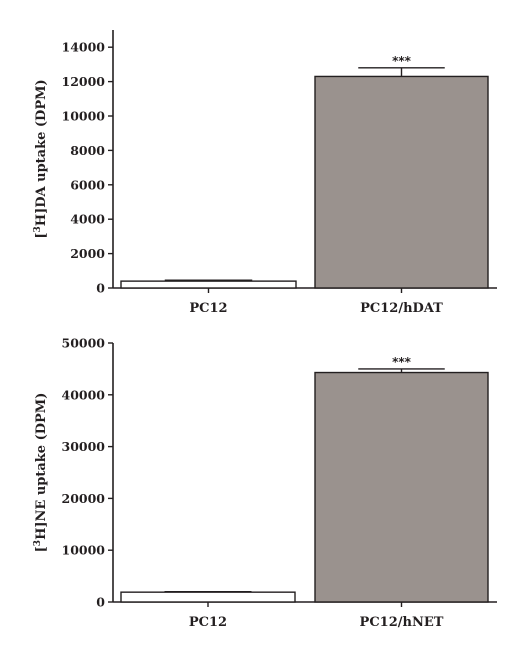 Image resolution: width=529 pixels, height=660 pixels. I want to click on y-tick-label: 14000, so click(84, 47).